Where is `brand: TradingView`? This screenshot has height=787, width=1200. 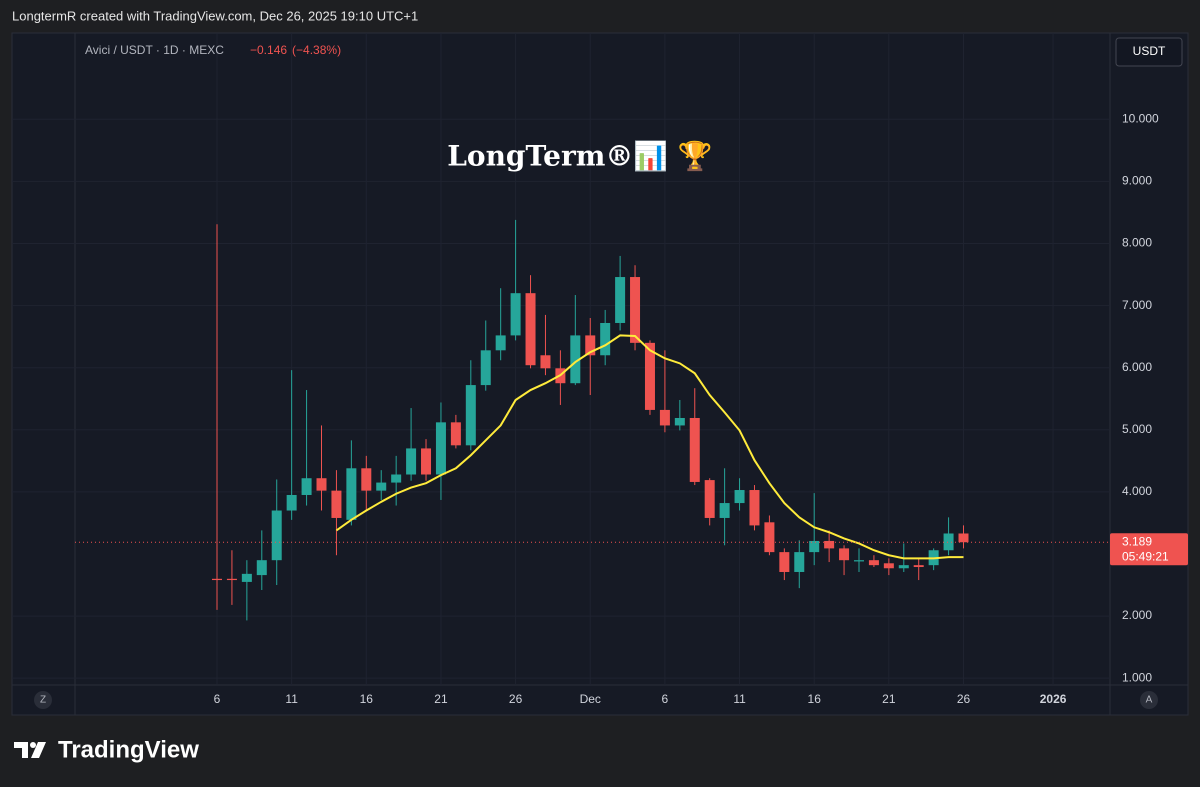
brand: TradingView is located at coordinates (128, 749).